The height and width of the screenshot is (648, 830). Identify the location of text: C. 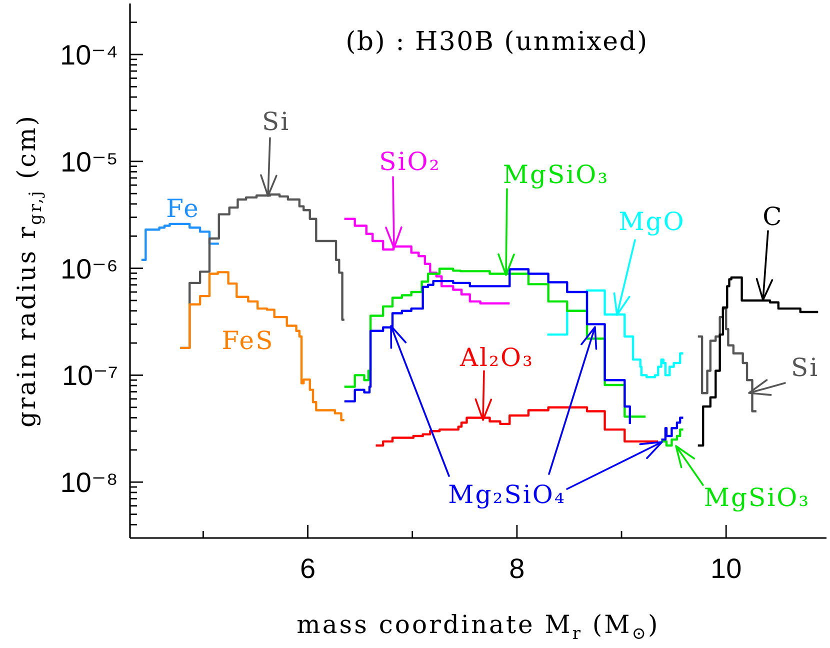
(773, 216).